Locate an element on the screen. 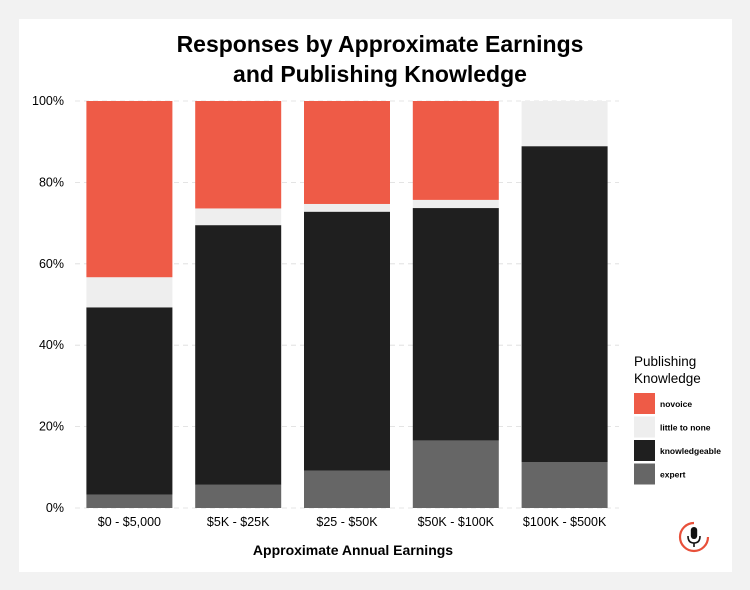 The width and height of the screenshot is (750, 590). legend-title-line-2: Knowledge is located at coordinates (667, 378).